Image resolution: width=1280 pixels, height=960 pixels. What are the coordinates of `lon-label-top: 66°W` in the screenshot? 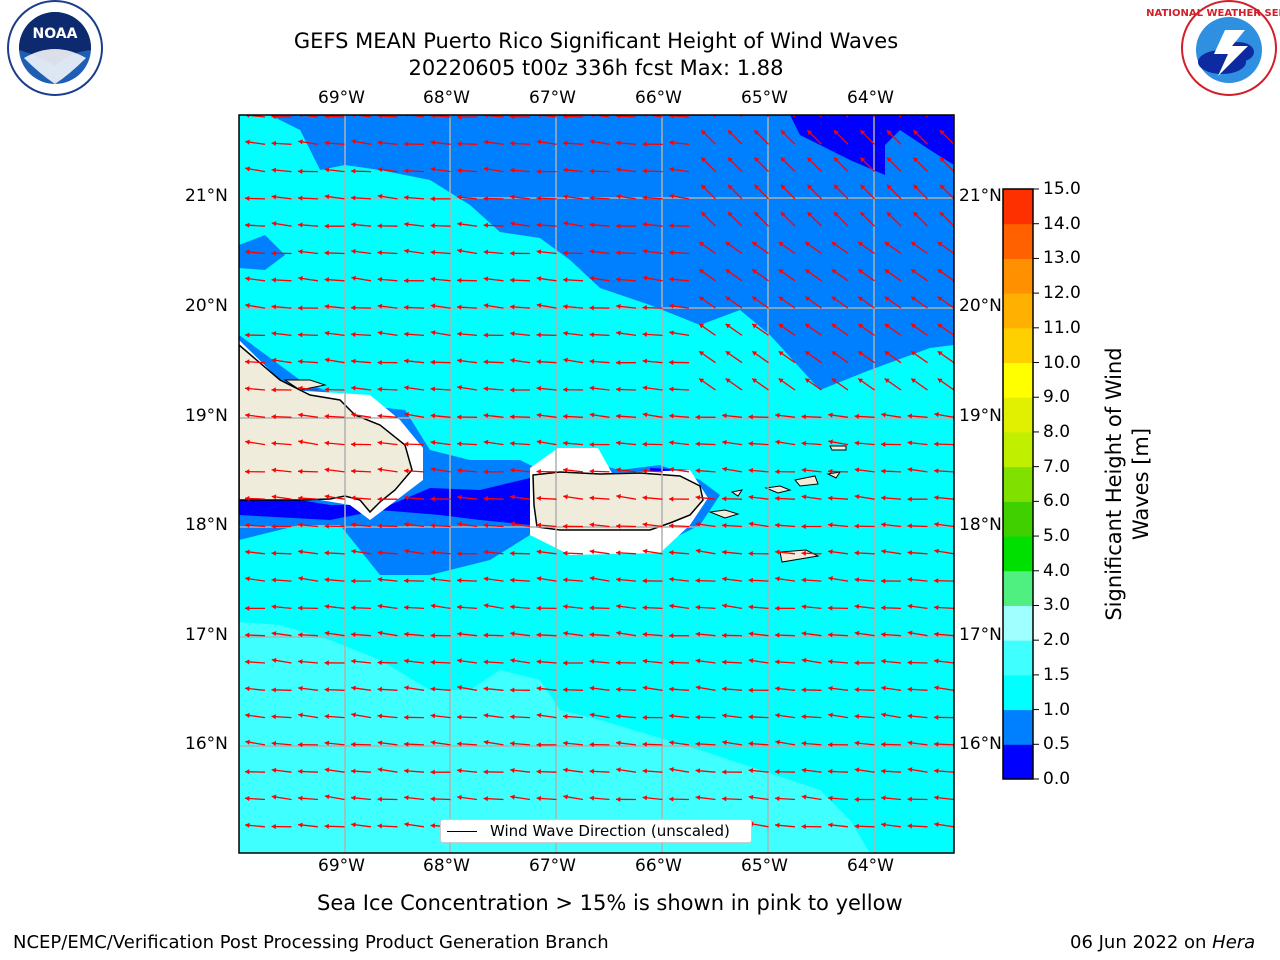 It's located at (658, 98).